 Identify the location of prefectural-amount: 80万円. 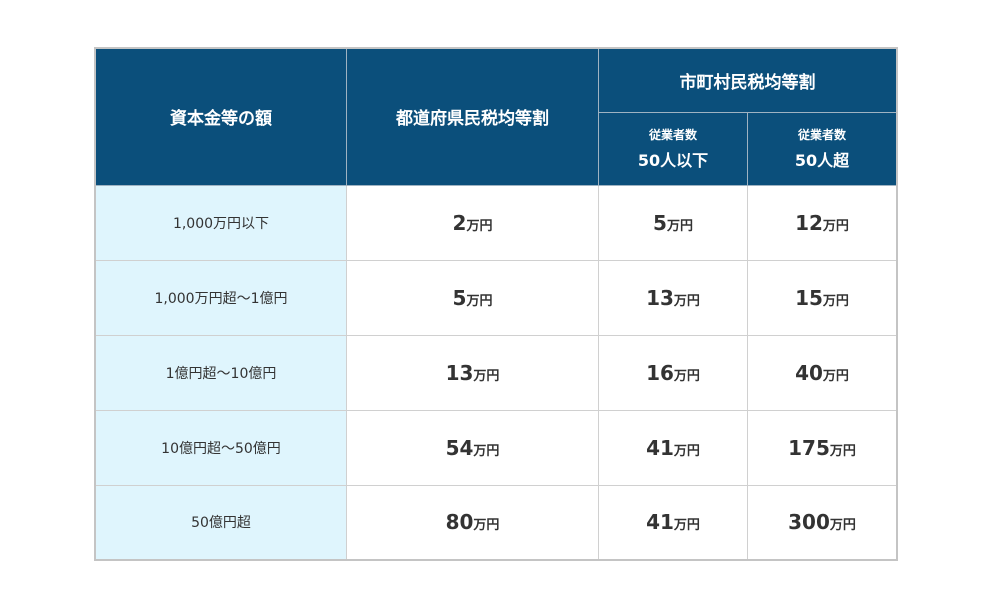
(472, 522).